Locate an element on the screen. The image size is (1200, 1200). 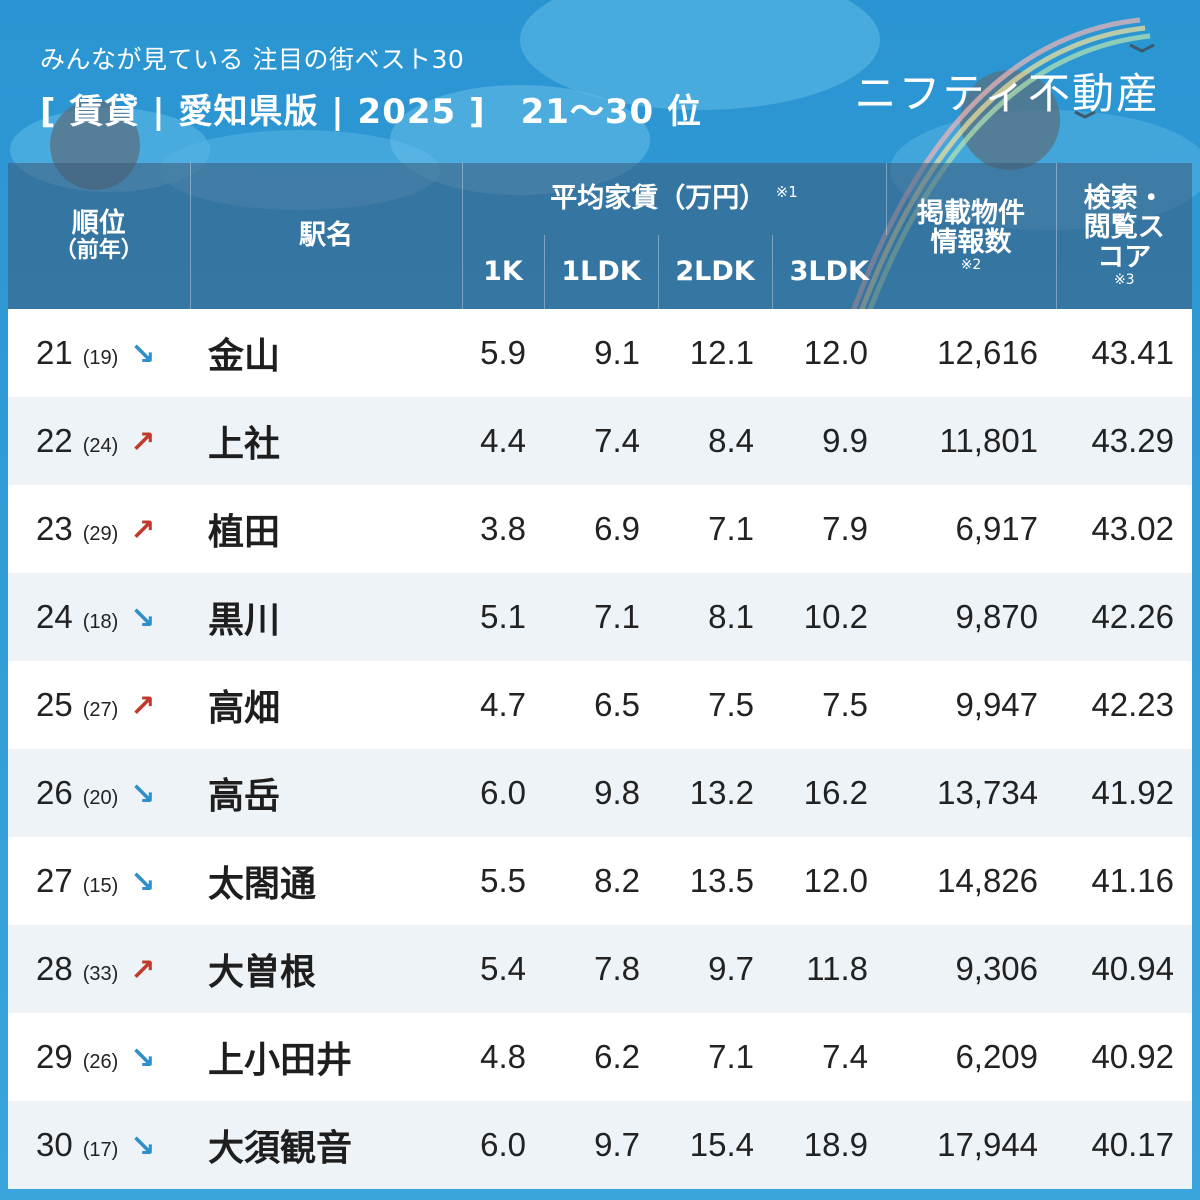
table-row: 21 (19) ↘ 金山 5.9 9.1 12.1 12.0 12,616 43.41 is located at coordinates (600, 353).